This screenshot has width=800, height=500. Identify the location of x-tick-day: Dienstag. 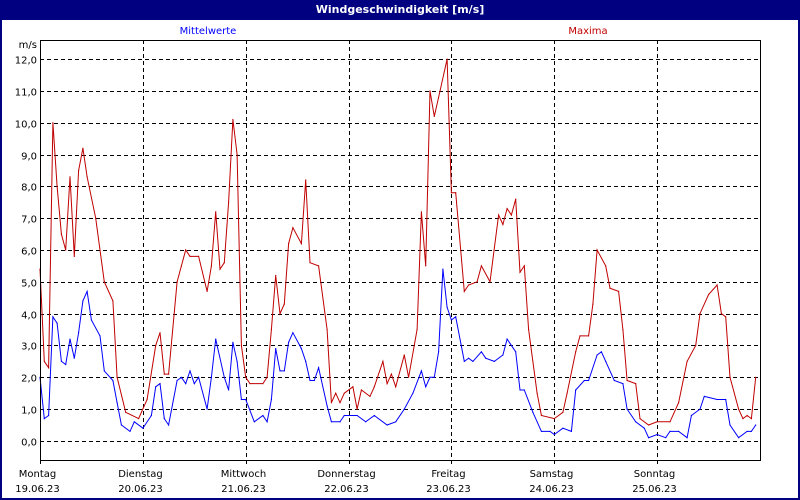
(140, 474).